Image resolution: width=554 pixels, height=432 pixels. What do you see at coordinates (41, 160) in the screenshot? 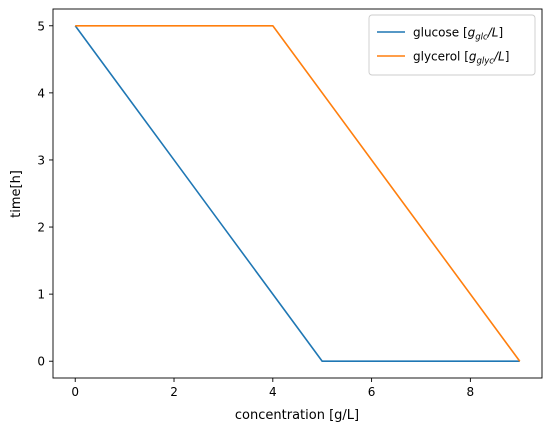
I see `y-tick-label-3: 3` at bounding box center [41, 160].